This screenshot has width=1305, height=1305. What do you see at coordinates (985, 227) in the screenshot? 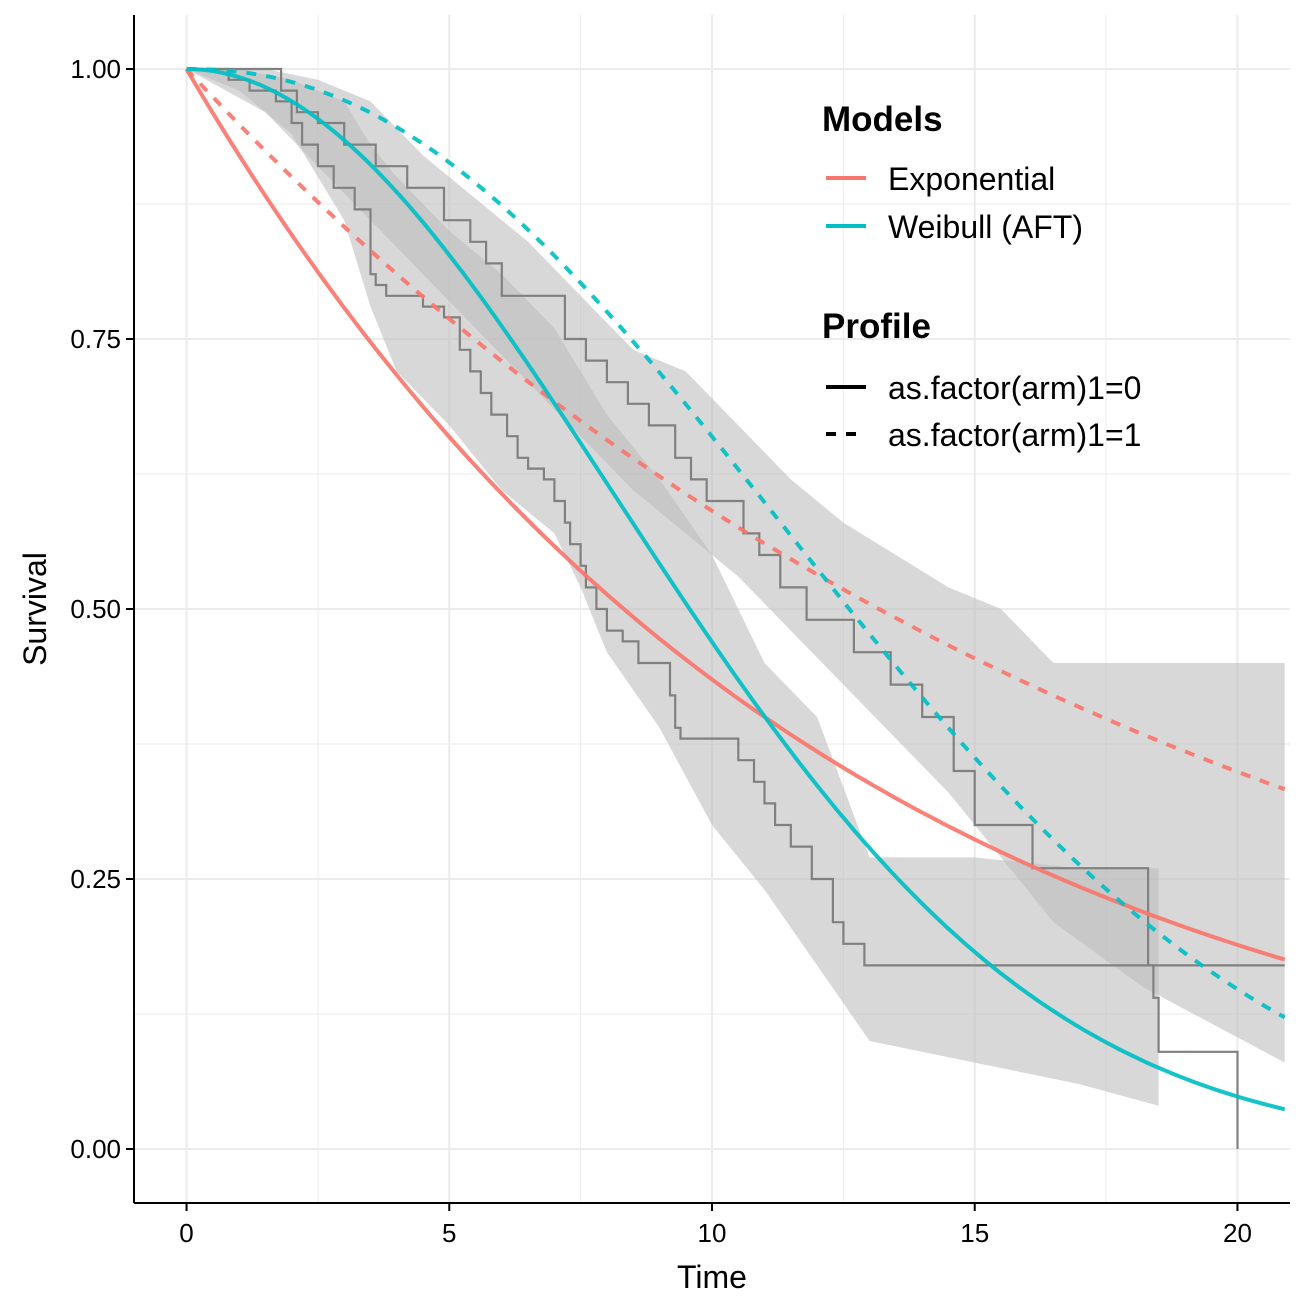
I see `legend-label-weibull: Weibull (AFT)` at bounding box center [985, 227].